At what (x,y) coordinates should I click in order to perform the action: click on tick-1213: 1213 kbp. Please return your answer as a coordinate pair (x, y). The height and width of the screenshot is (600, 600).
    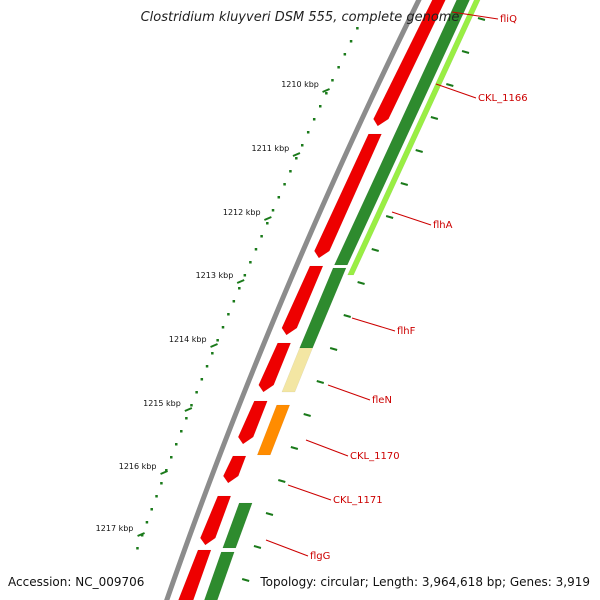
    Looking at the image, I should click on (215, 275).